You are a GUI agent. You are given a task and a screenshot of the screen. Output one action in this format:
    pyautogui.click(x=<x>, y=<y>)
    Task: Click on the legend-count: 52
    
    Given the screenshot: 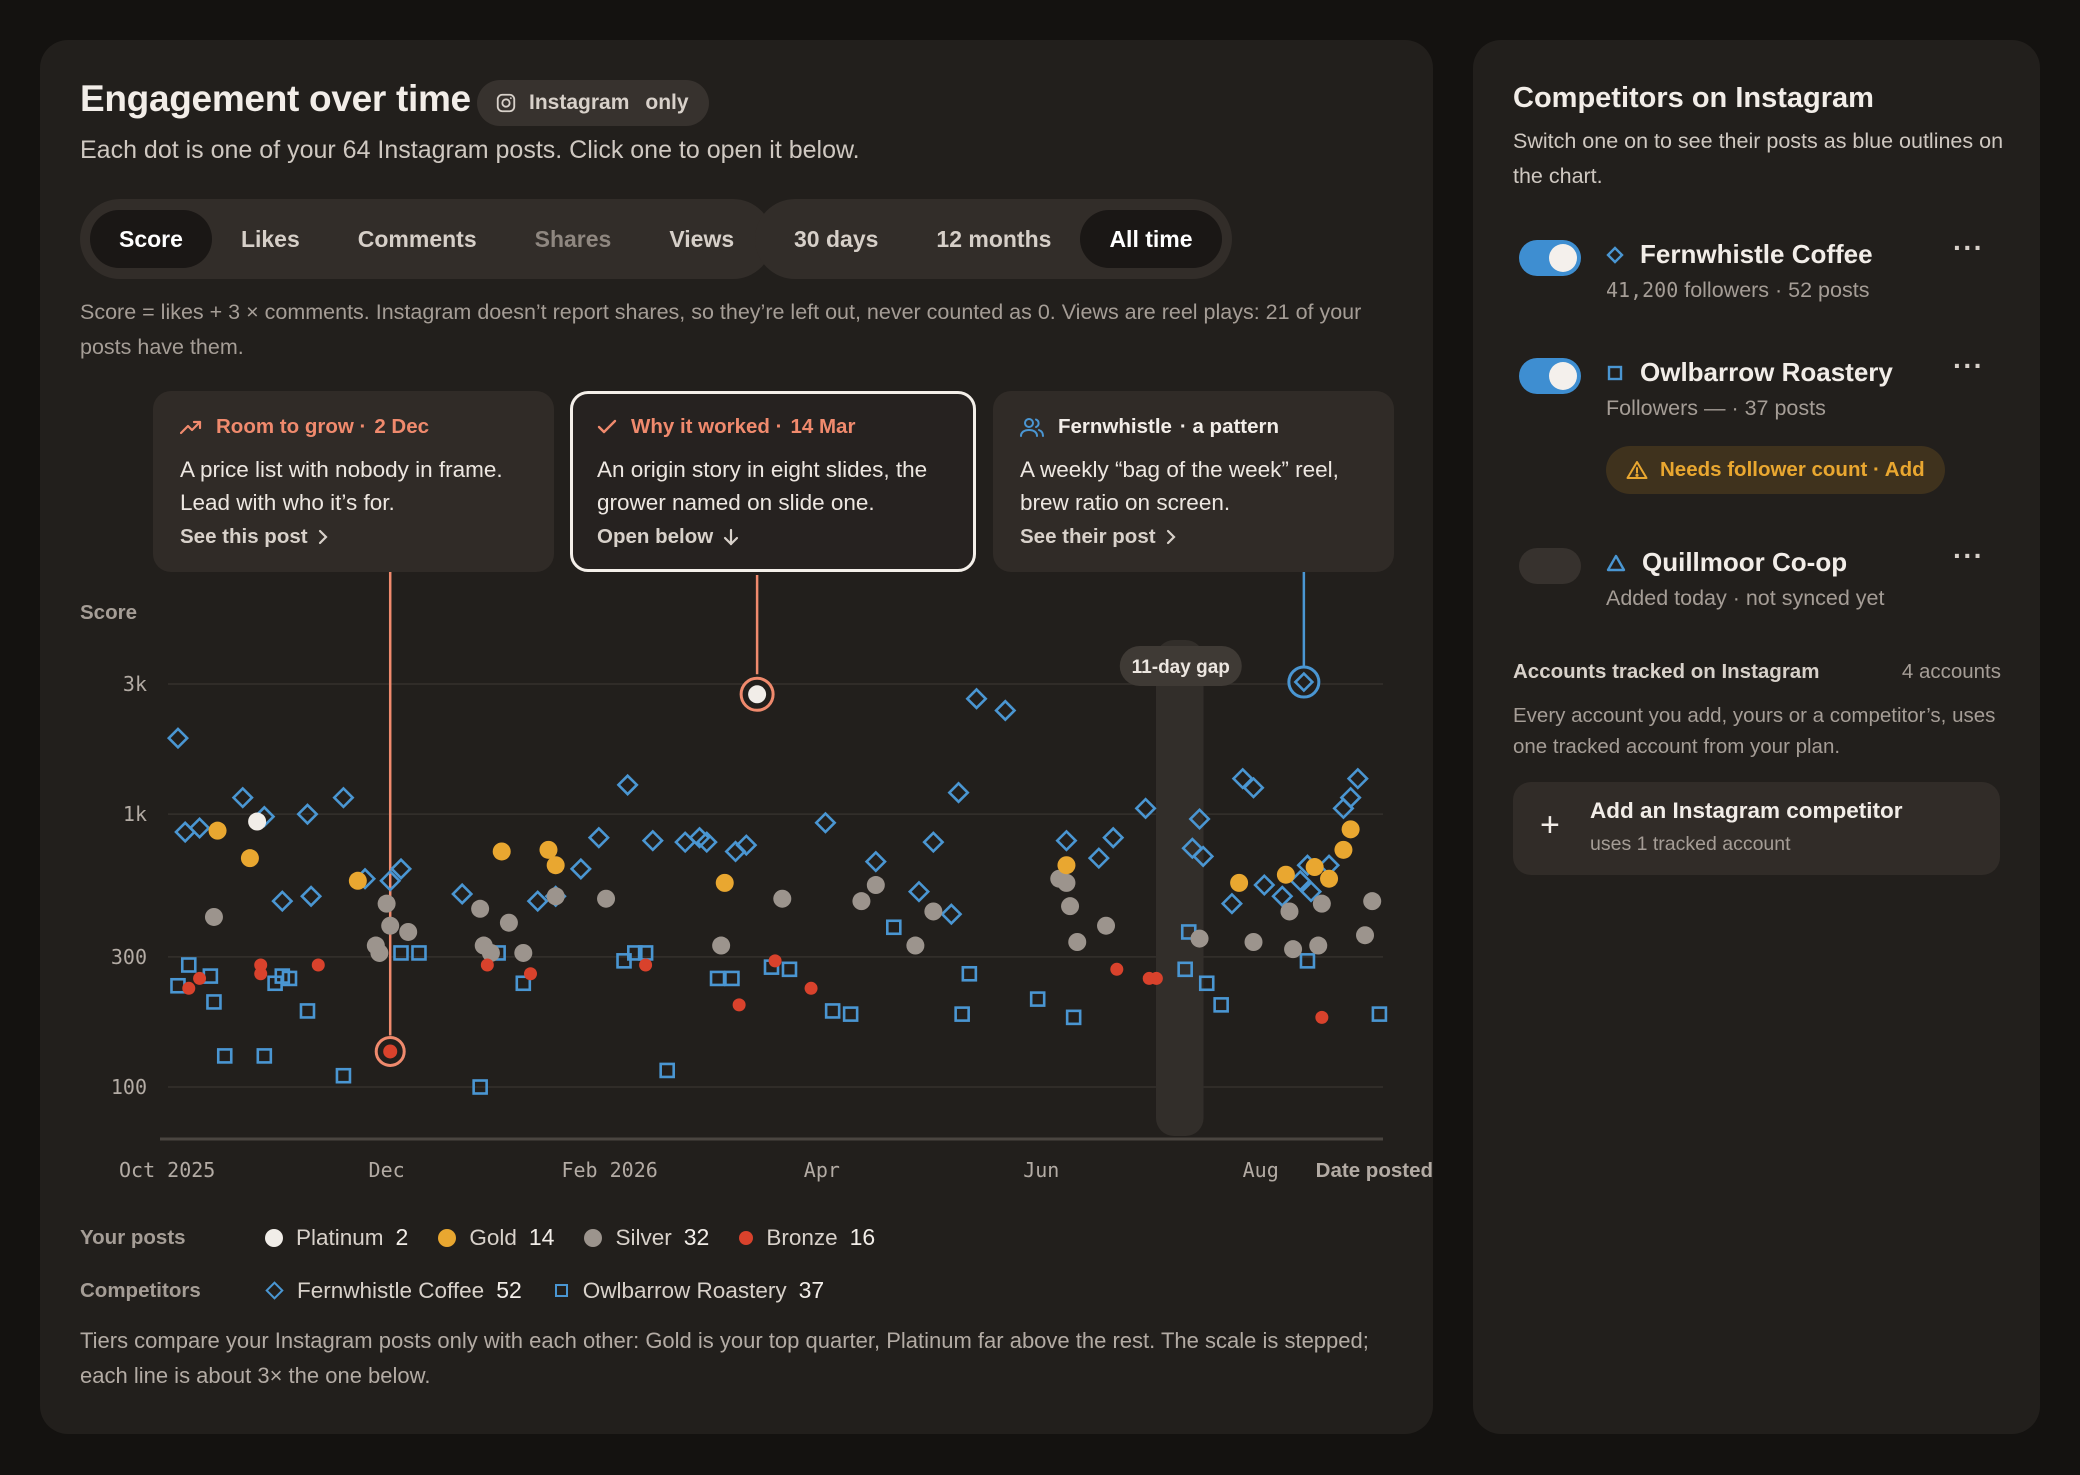 What is the action you would take?
    pyautogui.click(x=509, y=1290)
    